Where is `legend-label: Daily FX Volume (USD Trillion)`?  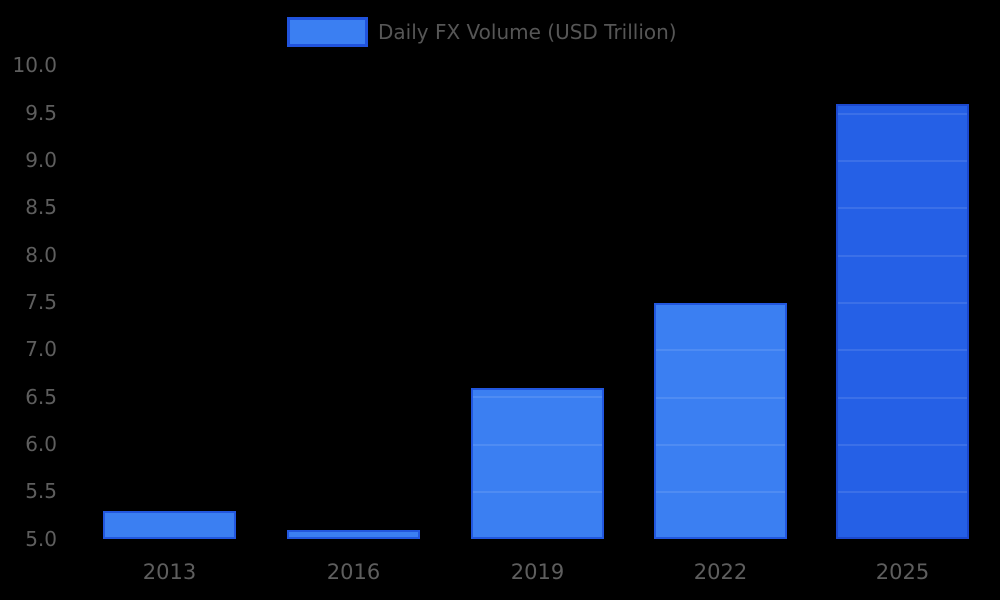
legend-label: Daily FX Volume (USD Trillion) is located at coordinates (527, 32).